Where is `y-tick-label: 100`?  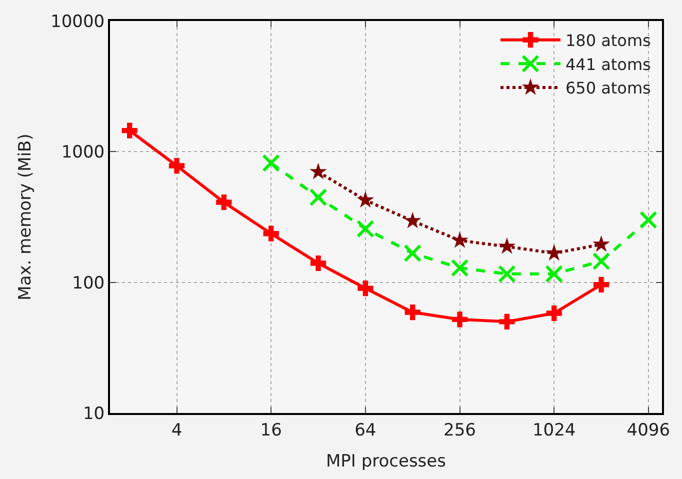
y-tick-label: 100 is located at coordinates (88, 283).